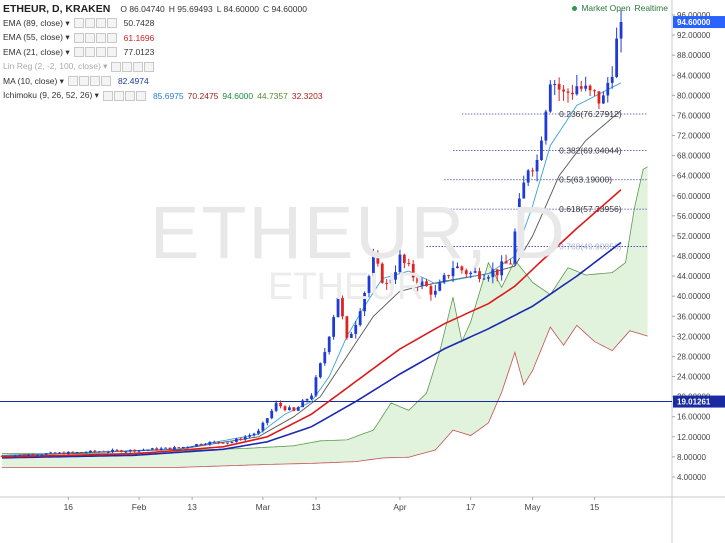 The height and width of the screenshot is (543, 725). Describe the element at coordinates (694, 402) in the screenshot. I see `horizontal-level-label: 19.01261` at that location.